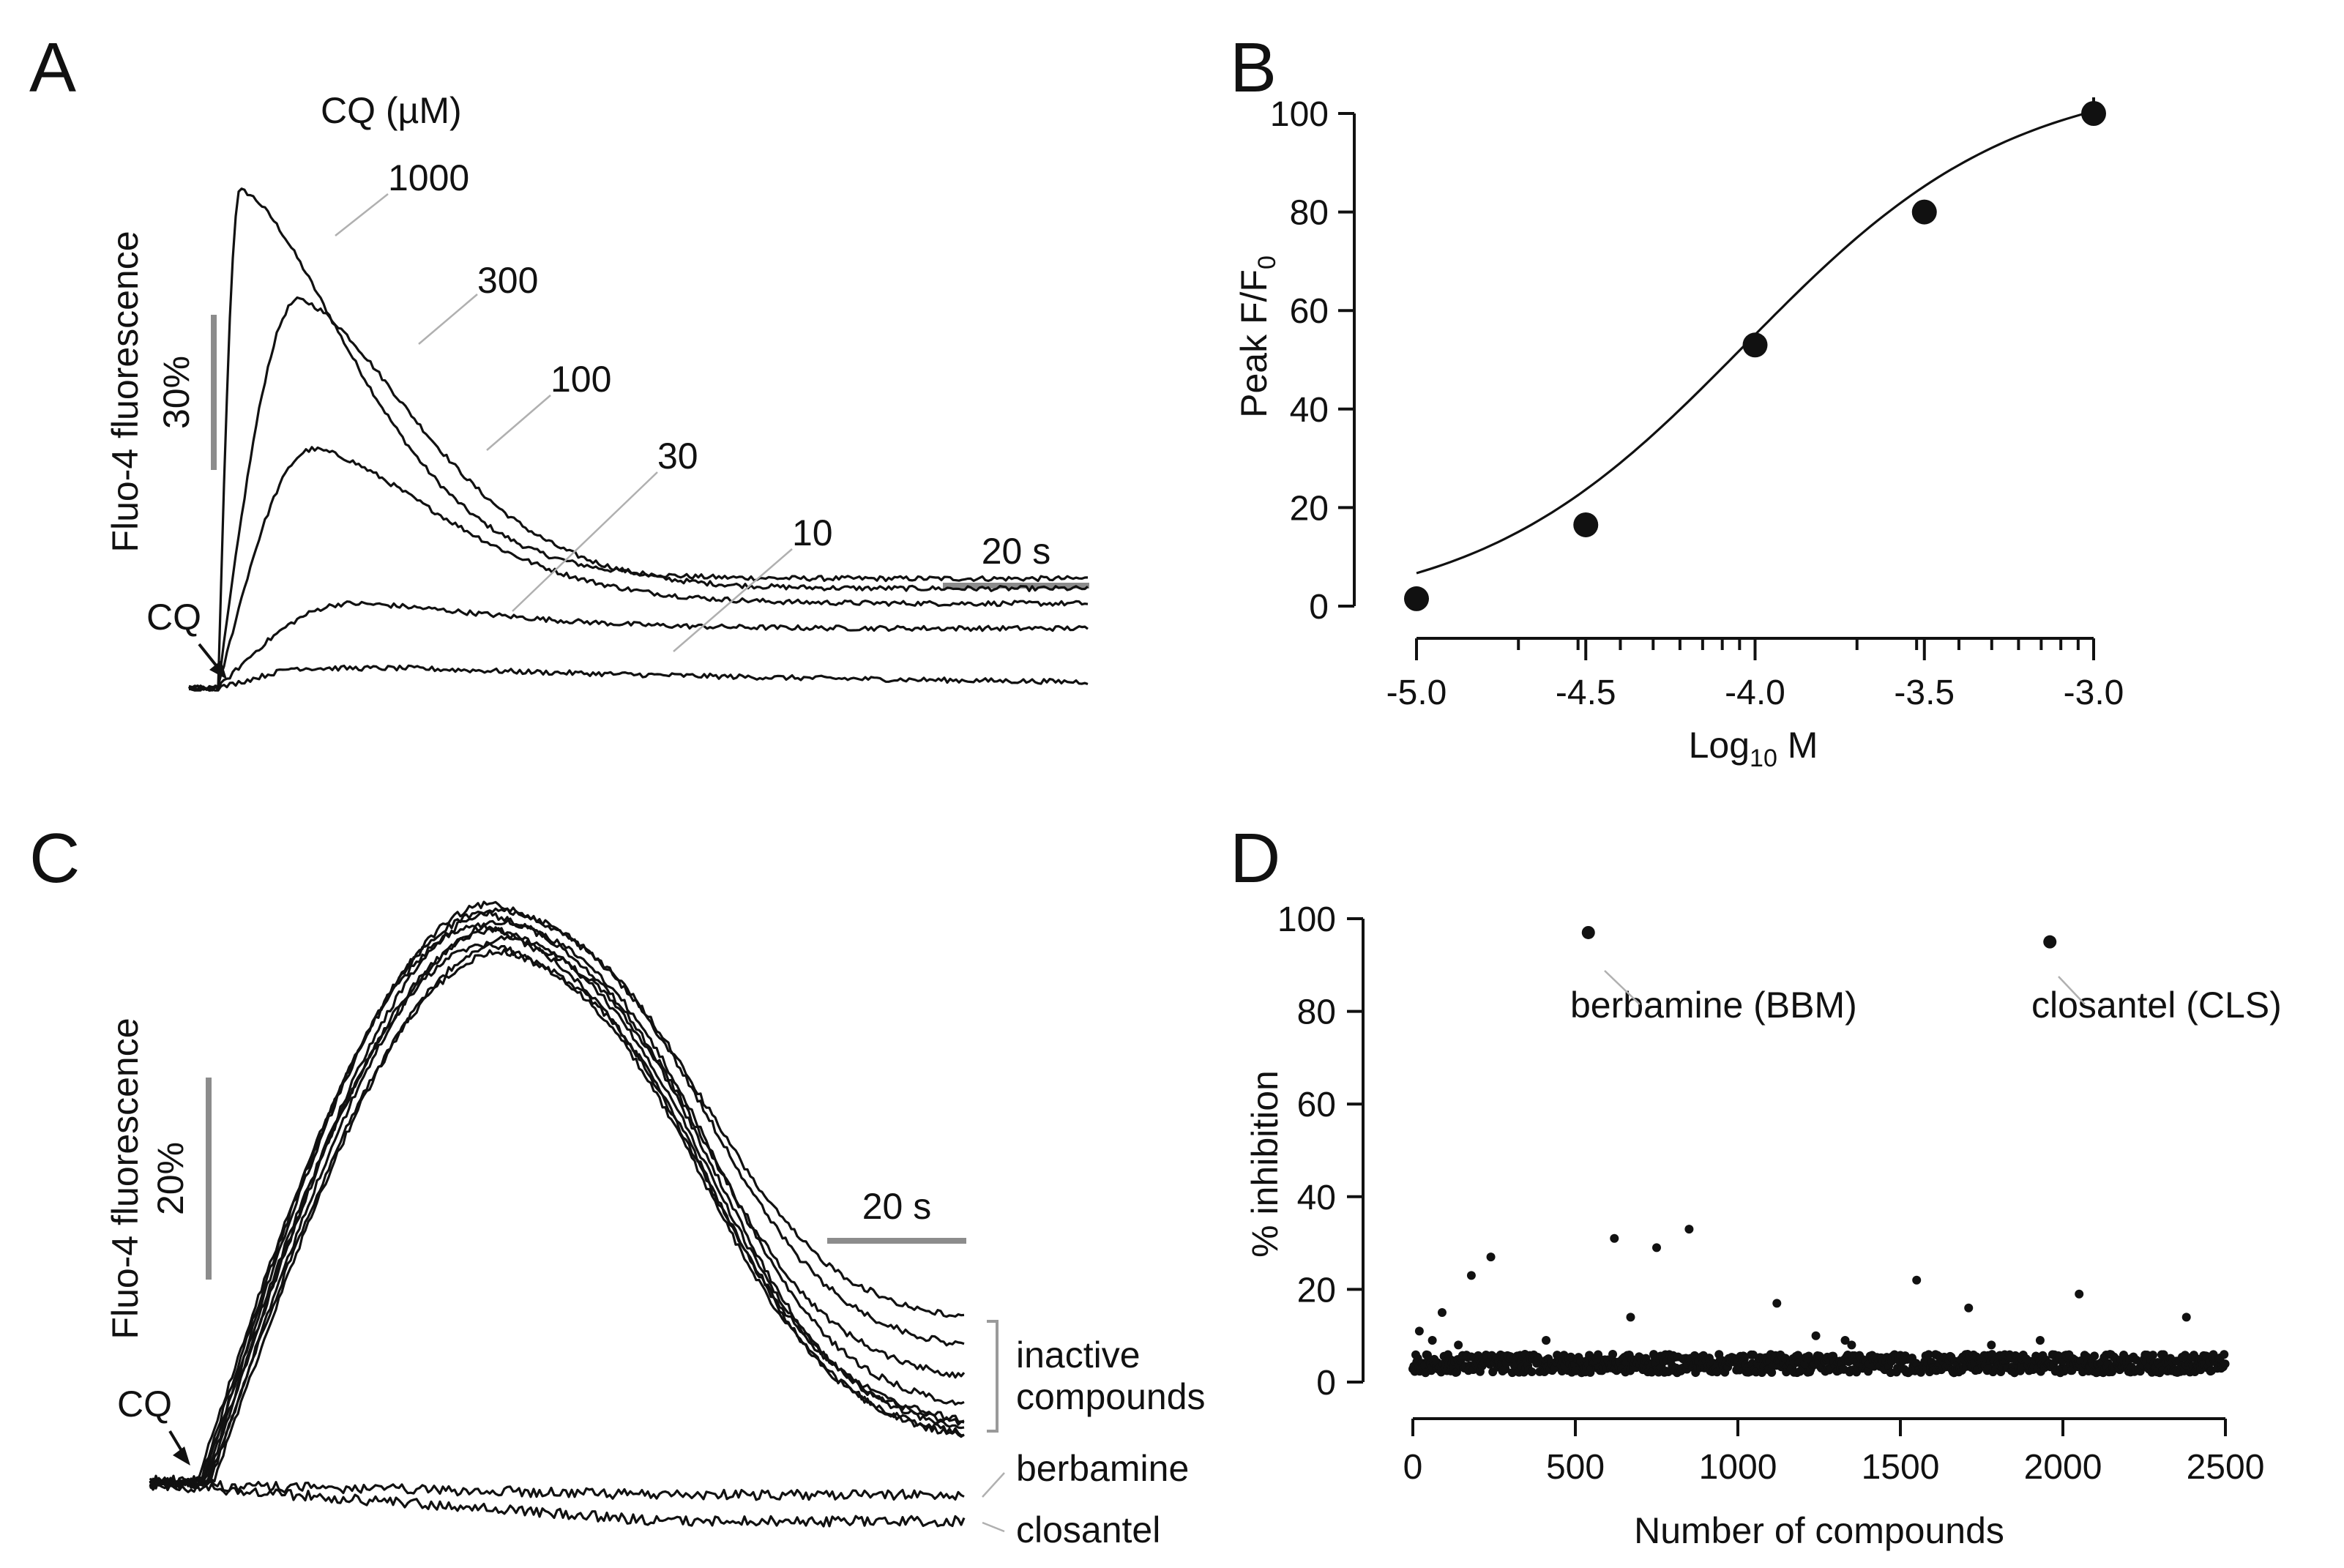 Image resolution: width=2344 pixels, height=1568 pixels. What do you see at coordinates (1819, 1530) in the screenshot?
I see `panel-d-xlabel: Number of compounds` at bounding box center [1819, 1530].